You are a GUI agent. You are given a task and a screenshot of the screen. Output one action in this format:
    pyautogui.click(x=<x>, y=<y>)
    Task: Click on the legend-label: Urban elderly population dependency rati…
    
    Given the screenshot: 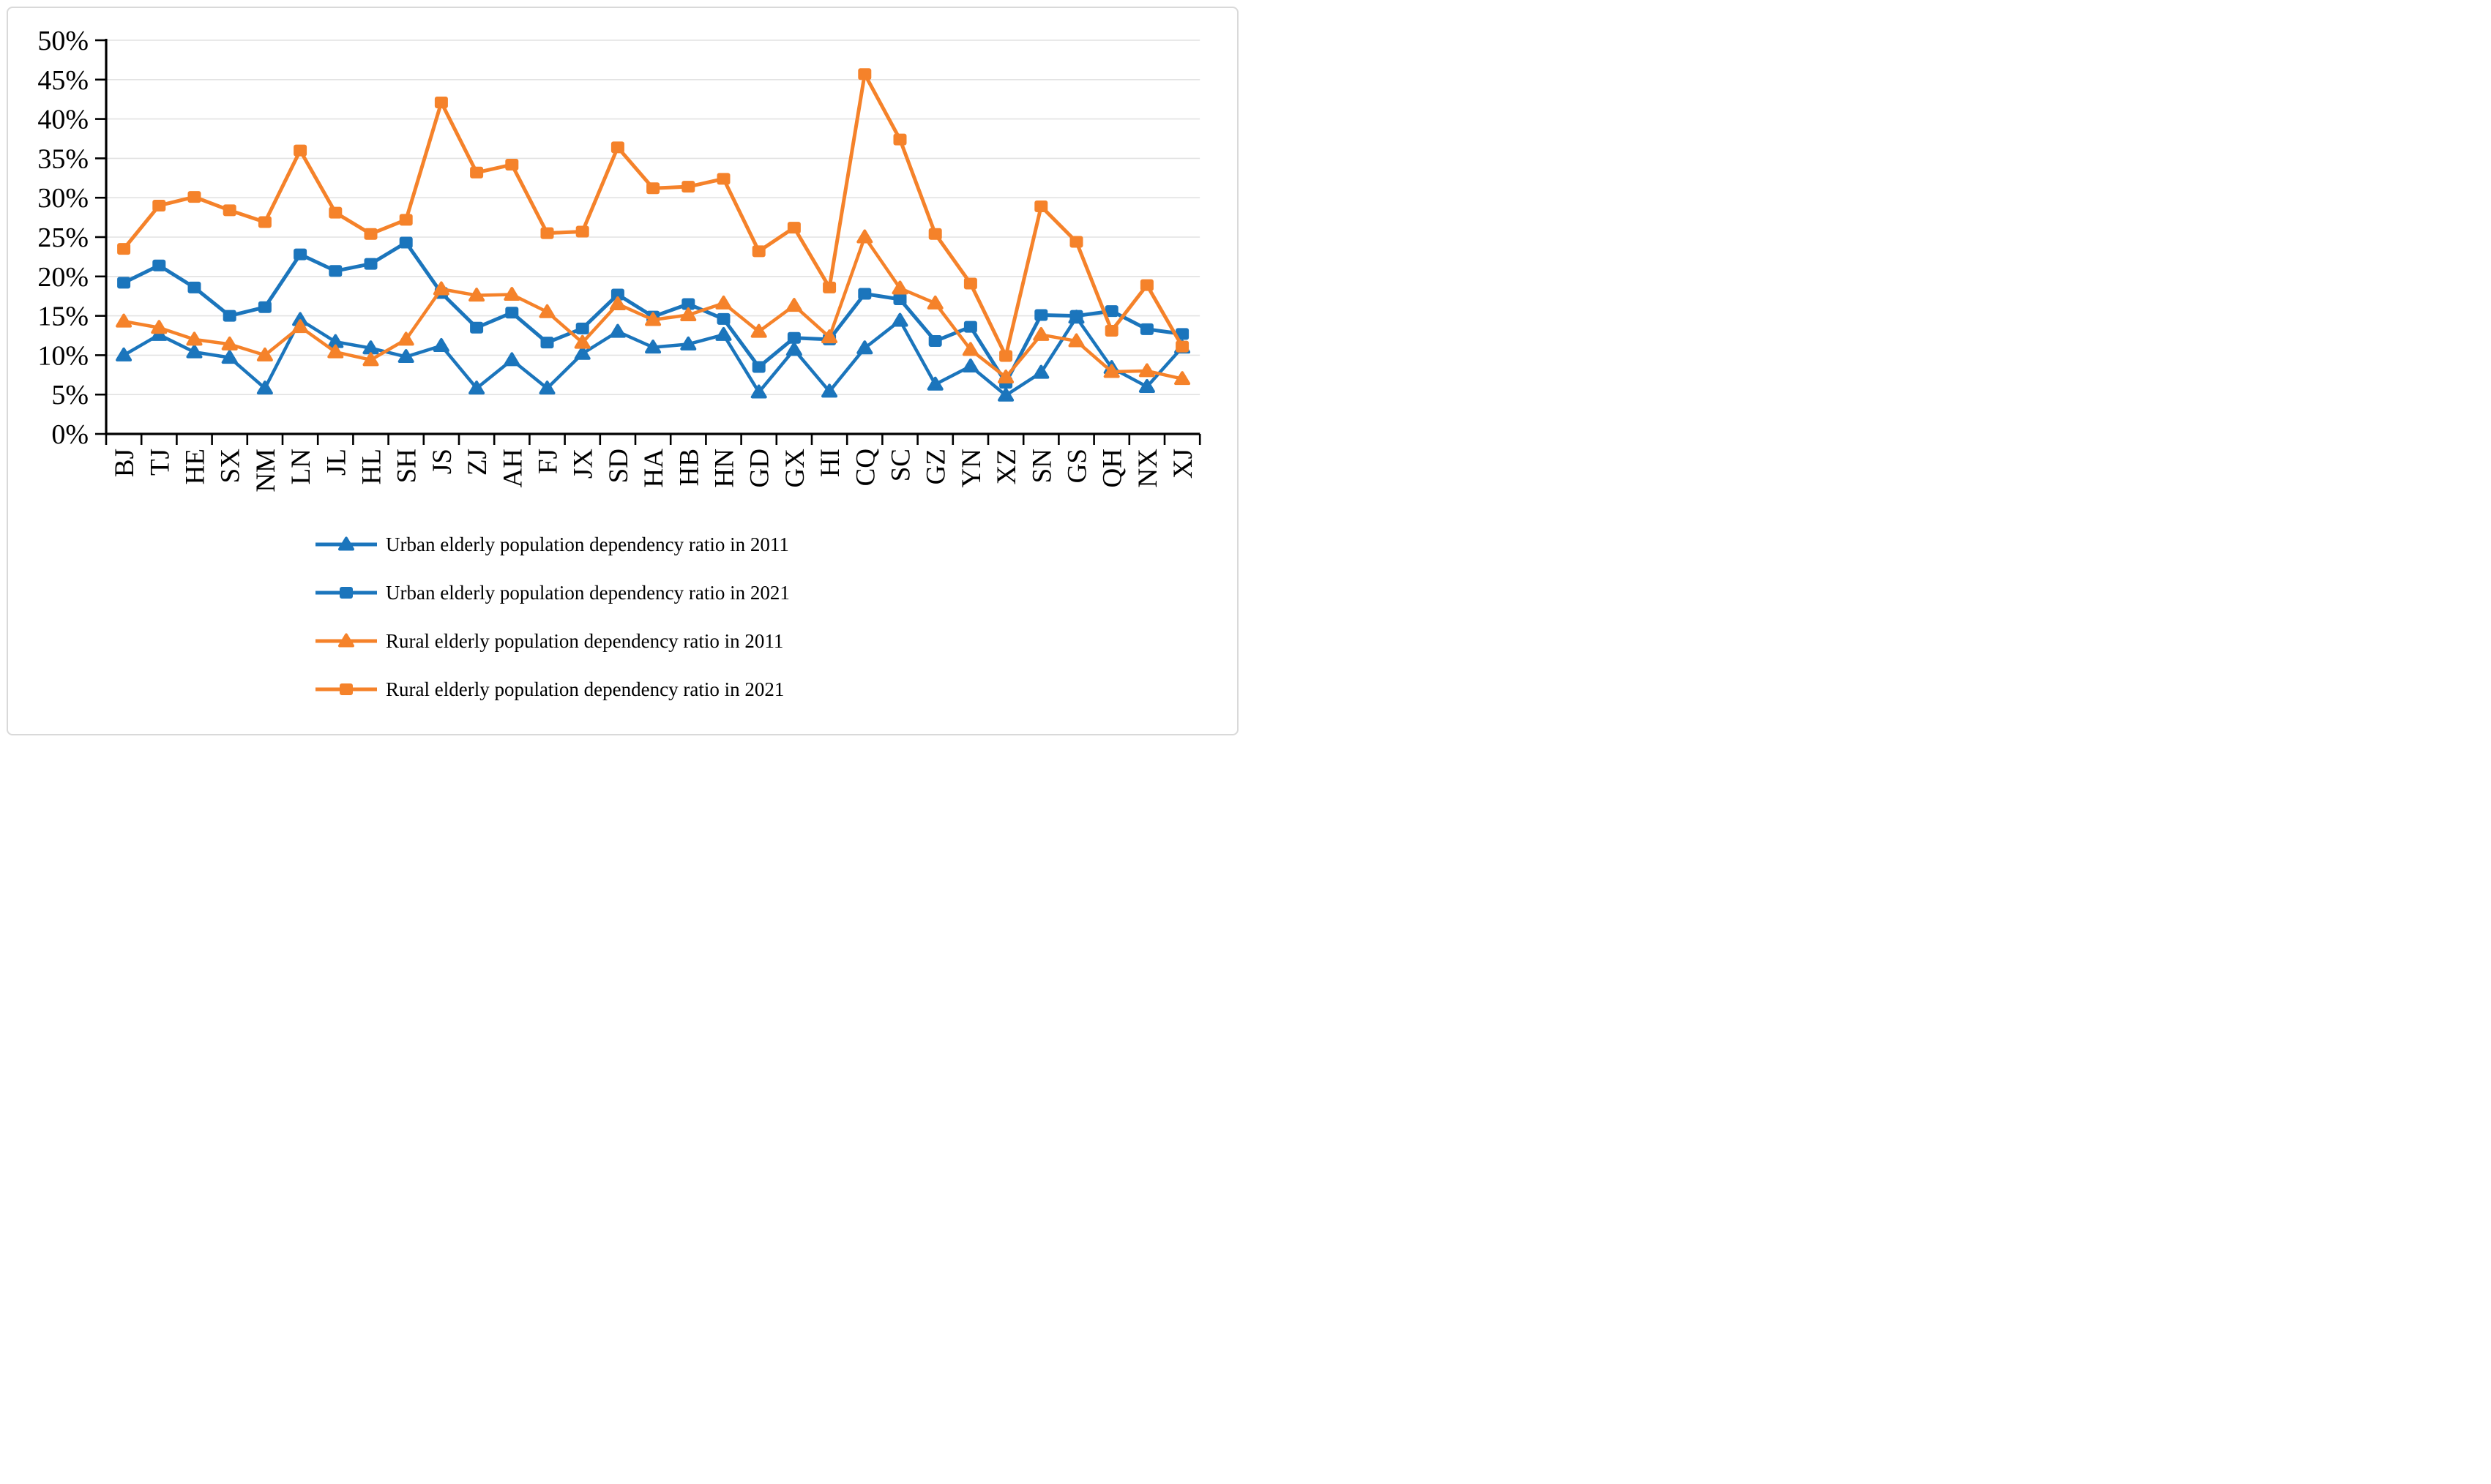 What is the action you would take?
    pyautogui.click(x=588, y=592)
    